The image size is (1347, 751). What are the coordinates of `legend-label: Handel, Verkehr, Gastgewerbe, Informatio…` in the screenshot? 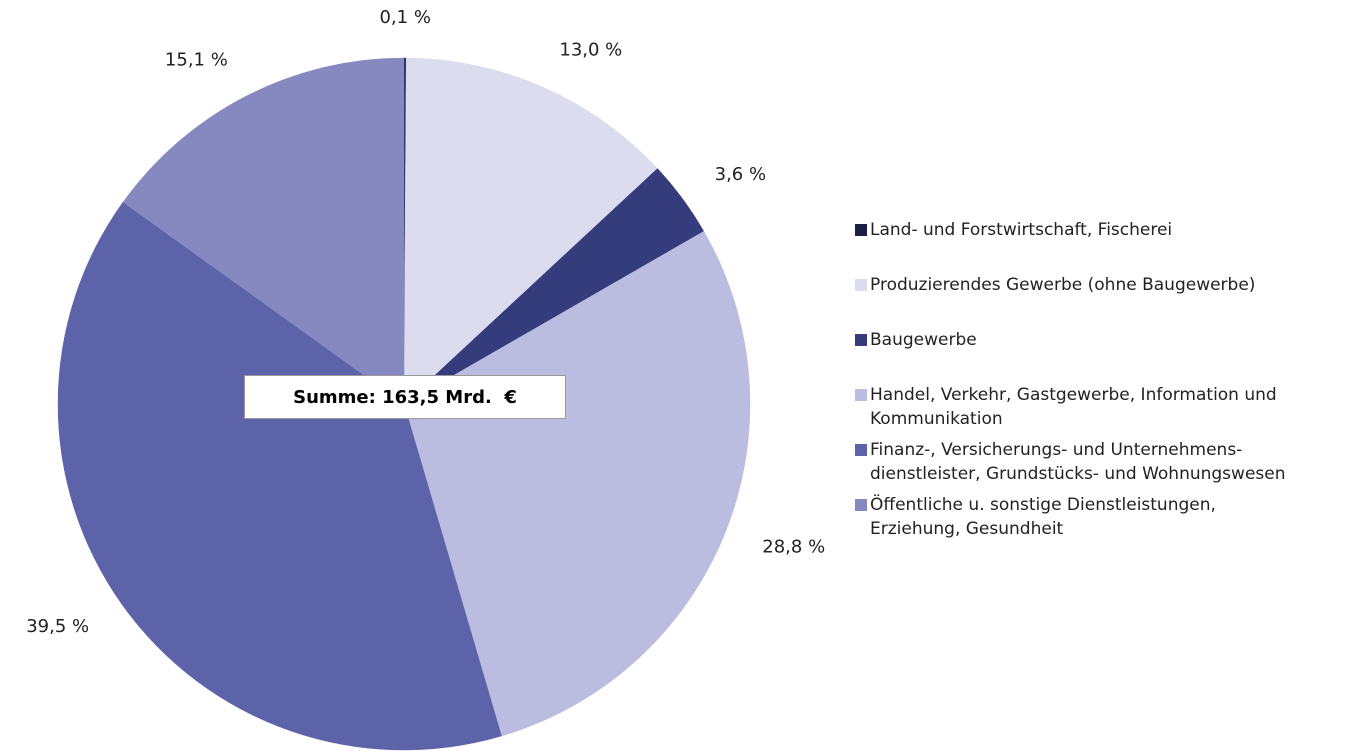 It's located at (1073, 407).